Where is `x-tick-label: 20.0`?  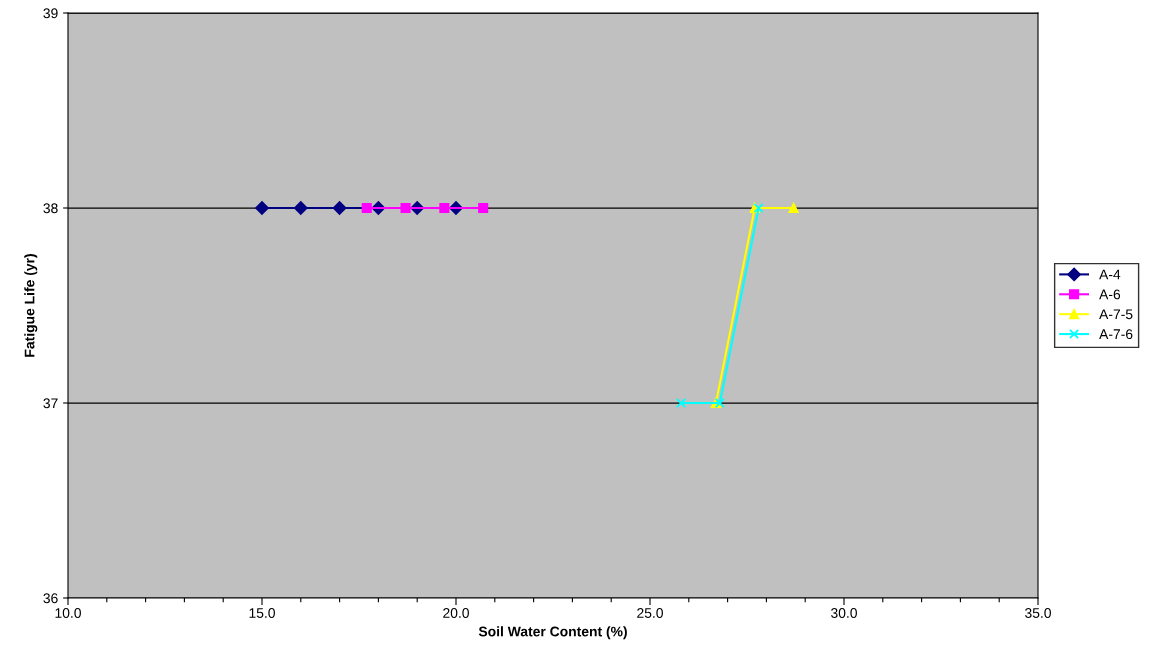 x-tick-label: 20.0 is located at coordinates (456, 613).